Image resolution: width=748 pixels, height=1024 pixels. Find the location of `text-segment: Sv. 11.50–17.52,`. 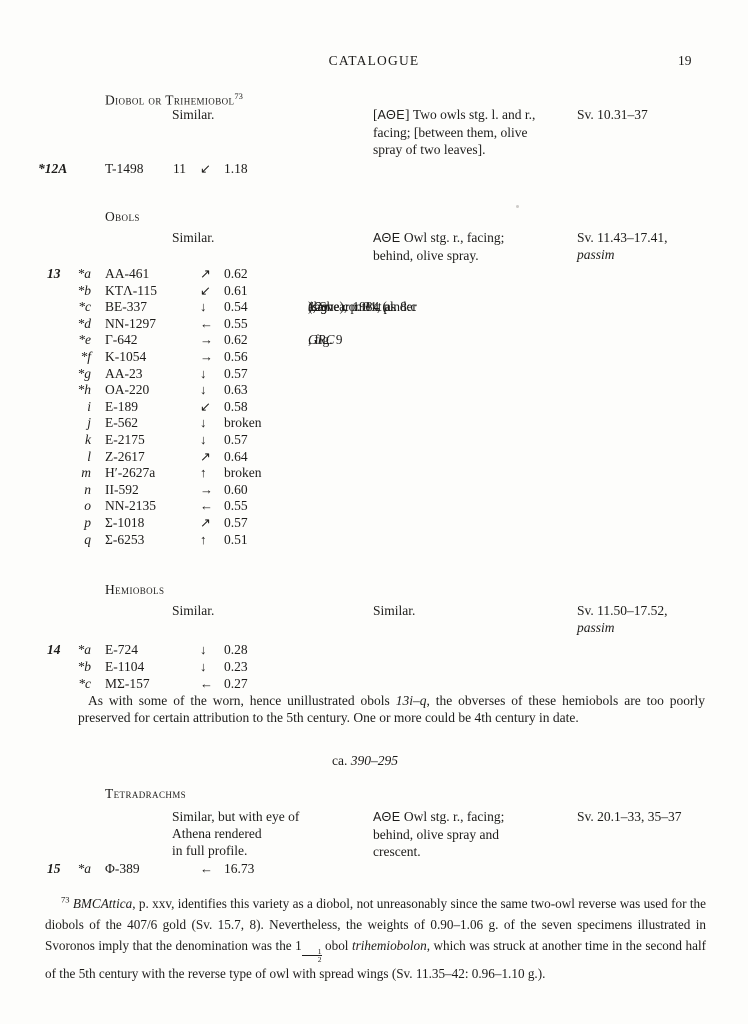

text-segment: Sv. 11.50–17.52, is located at coordinates (622, 610).